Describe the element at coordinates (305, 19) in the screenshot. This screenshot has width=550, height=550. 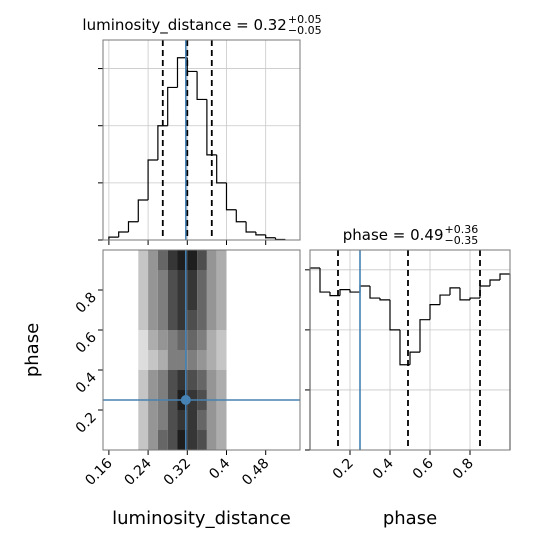
I see `title-superscript: +0.05` at that location.